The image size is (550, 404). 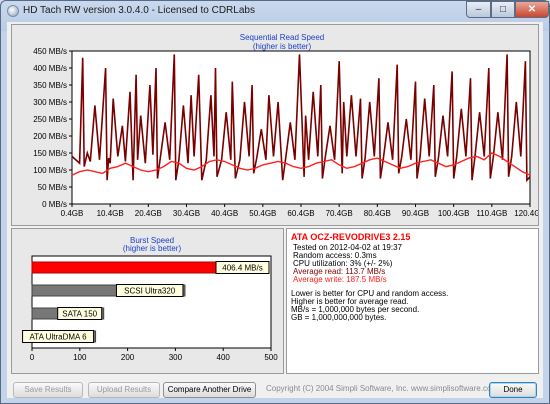 I want to click on read-chart-subtitle: (higher is better), so click(x=282, y=46).